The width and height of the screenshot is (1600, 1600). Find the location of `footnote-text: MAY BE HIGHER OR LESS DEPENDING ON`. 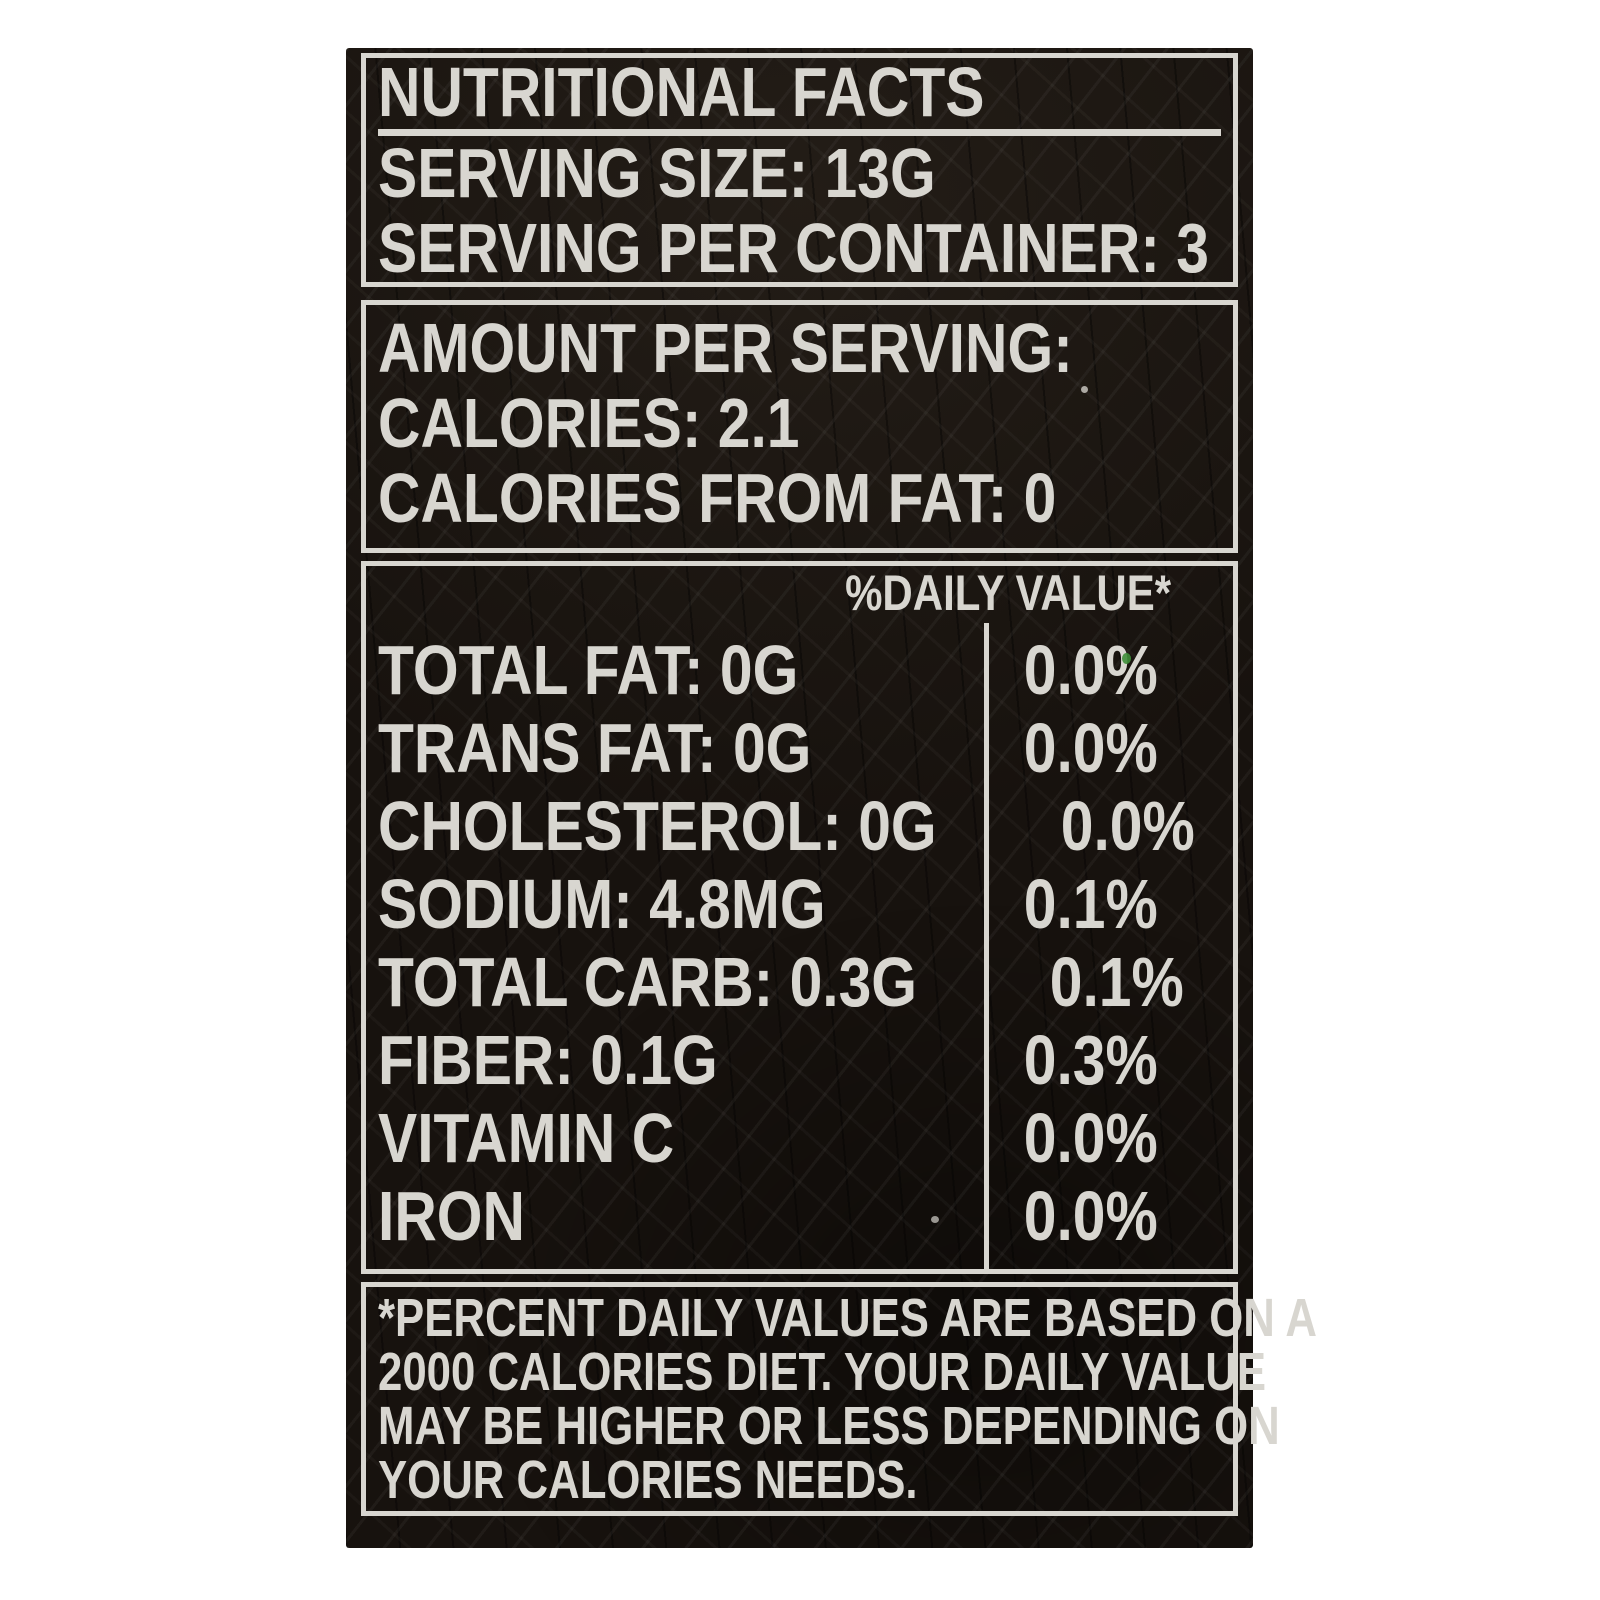

footnote-text: MAY BE HIGHER OR LESS DEPENDING ON is located at coordinates (829, 1426).